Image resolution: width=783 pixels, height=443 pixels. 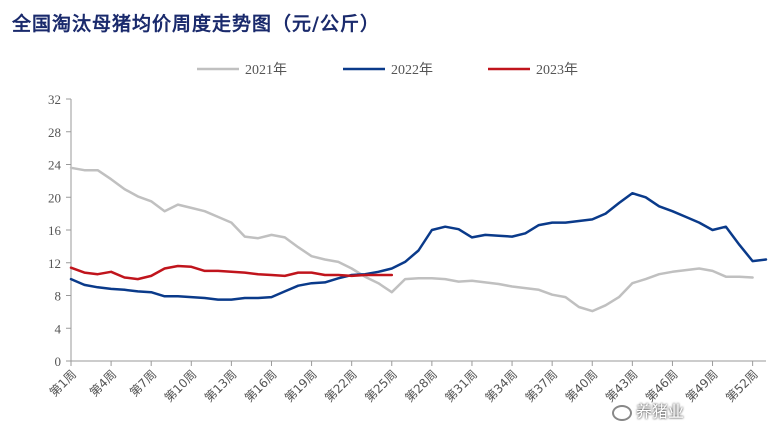 What do you see at coordinates (54, 263) in the screenshot?
I see `y-tick-label: 12` at bounding box center [54, 263].